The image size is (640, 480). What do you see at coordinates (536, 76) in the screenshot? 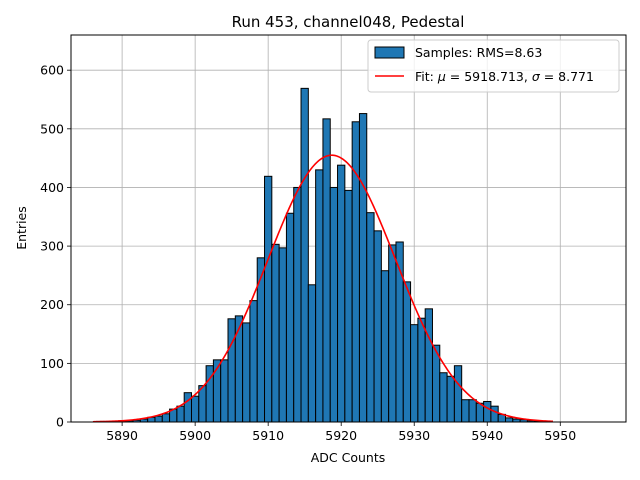
I see `legend-fit-sigma-symbol: σ` at bounding box center [536, 76].